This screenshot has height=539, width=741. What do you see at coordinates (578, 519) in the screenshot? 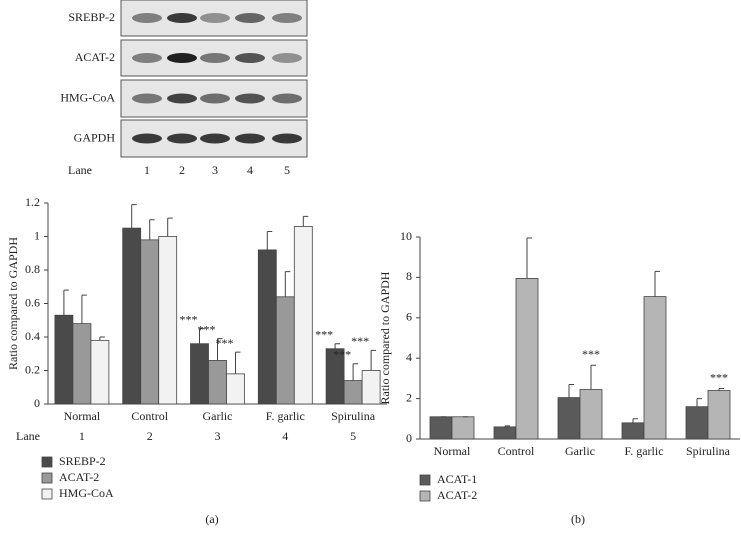
I see `panel-label: (b)` at bounding box center [578, 519].